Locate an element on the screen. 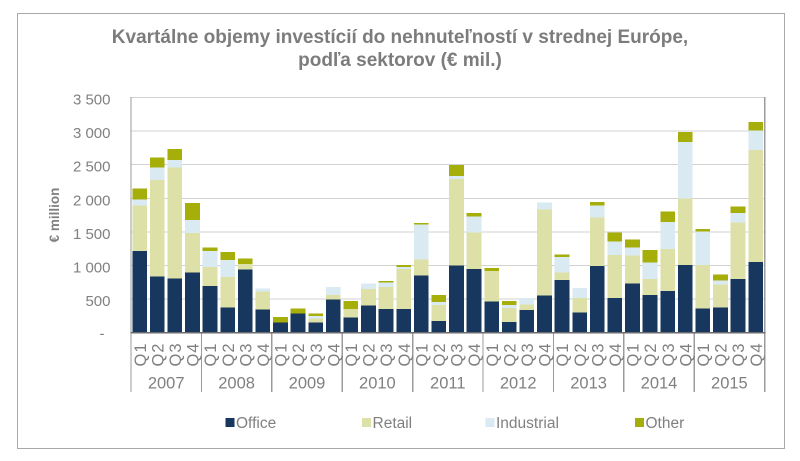 Image resolution: width=800 pixels, height=461 pixels. svg-text: 2015 is located at coordinates (729, 384).